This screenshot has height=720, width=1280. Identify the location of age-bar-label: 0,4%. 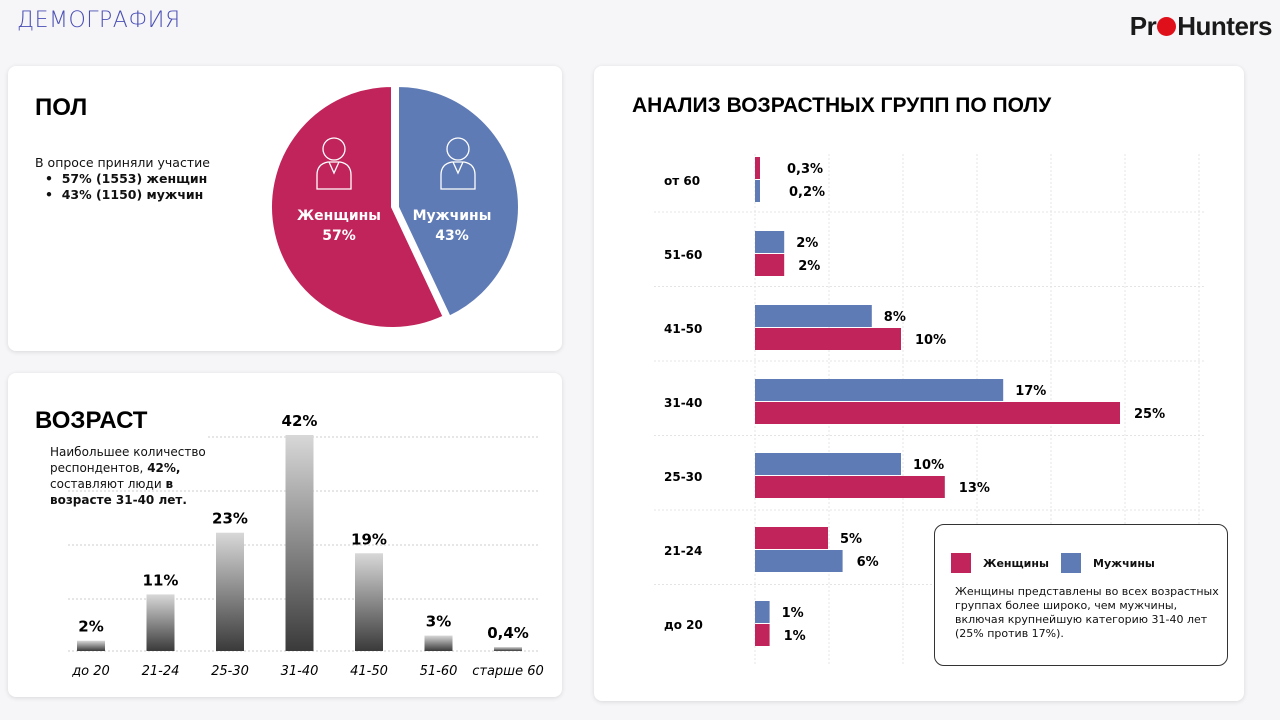
(508, 633).